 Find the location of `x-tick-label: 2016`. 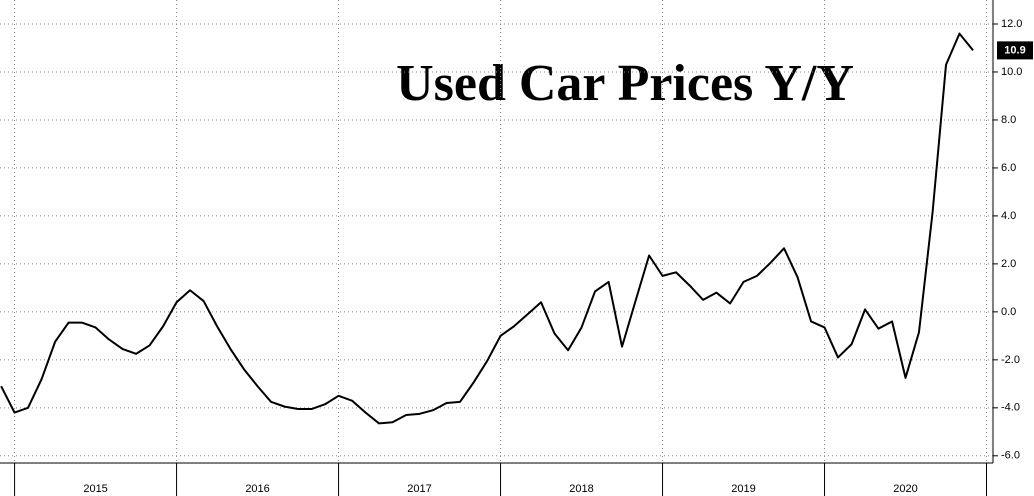

x-tick-label: 2016 is located at coordinates (257, 489).